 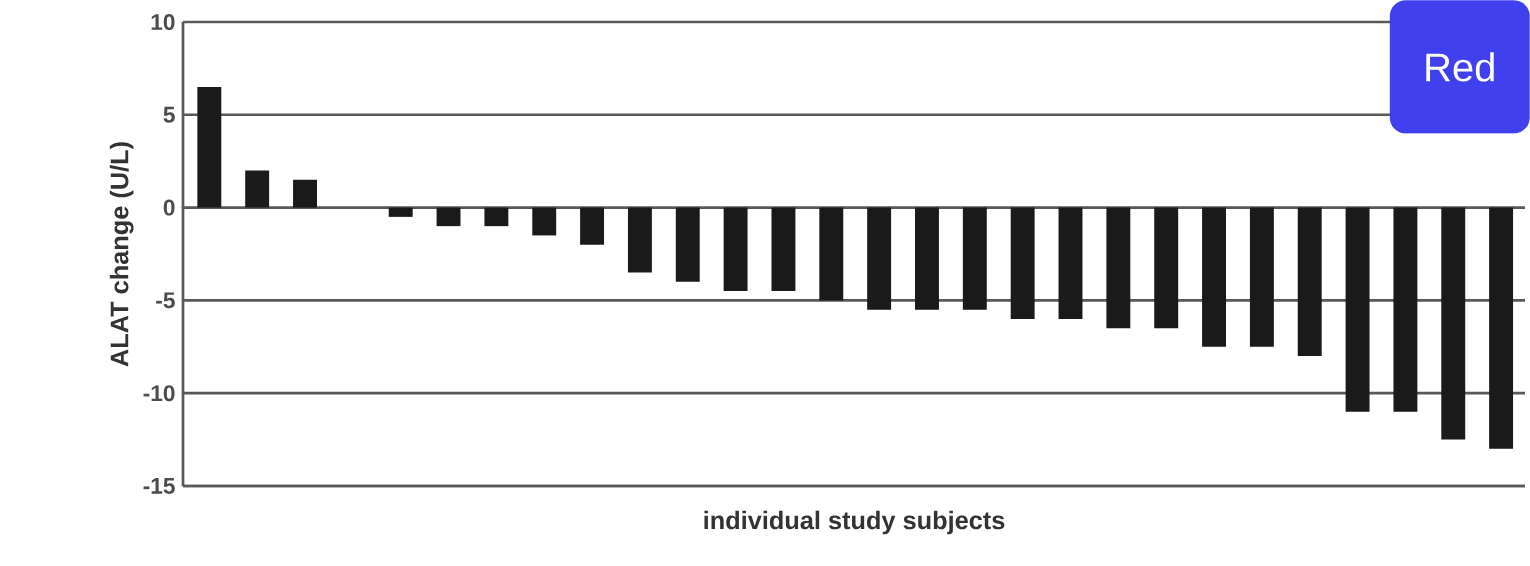 I want to click on x-axis-title: individual study subjects, so click(x=854, y=522).